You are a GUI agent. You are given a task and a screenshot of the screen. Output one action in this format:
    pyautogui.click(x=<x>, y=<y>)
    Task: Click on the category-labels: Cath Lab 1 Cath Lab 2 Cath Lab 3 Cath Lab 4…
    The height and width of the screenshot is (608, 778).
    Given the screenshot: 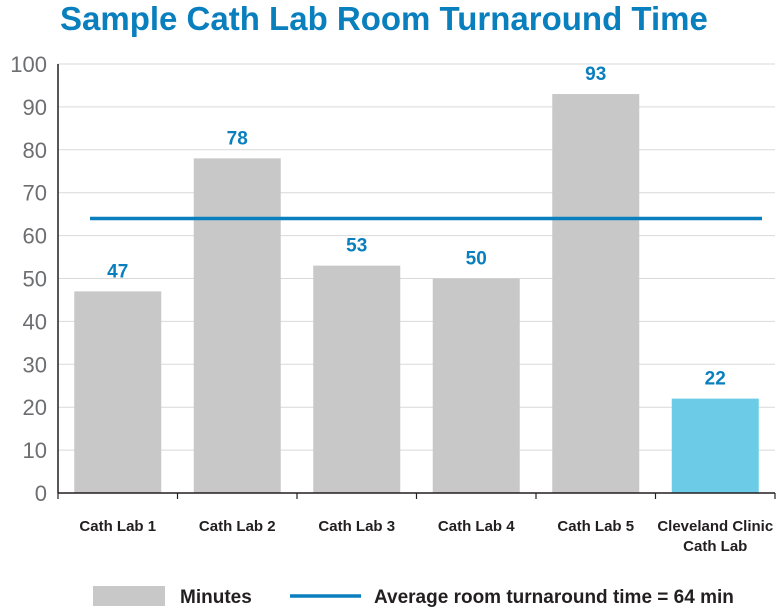 What is the action you would take?
    pyautogui.click(x=426, y=536)
    